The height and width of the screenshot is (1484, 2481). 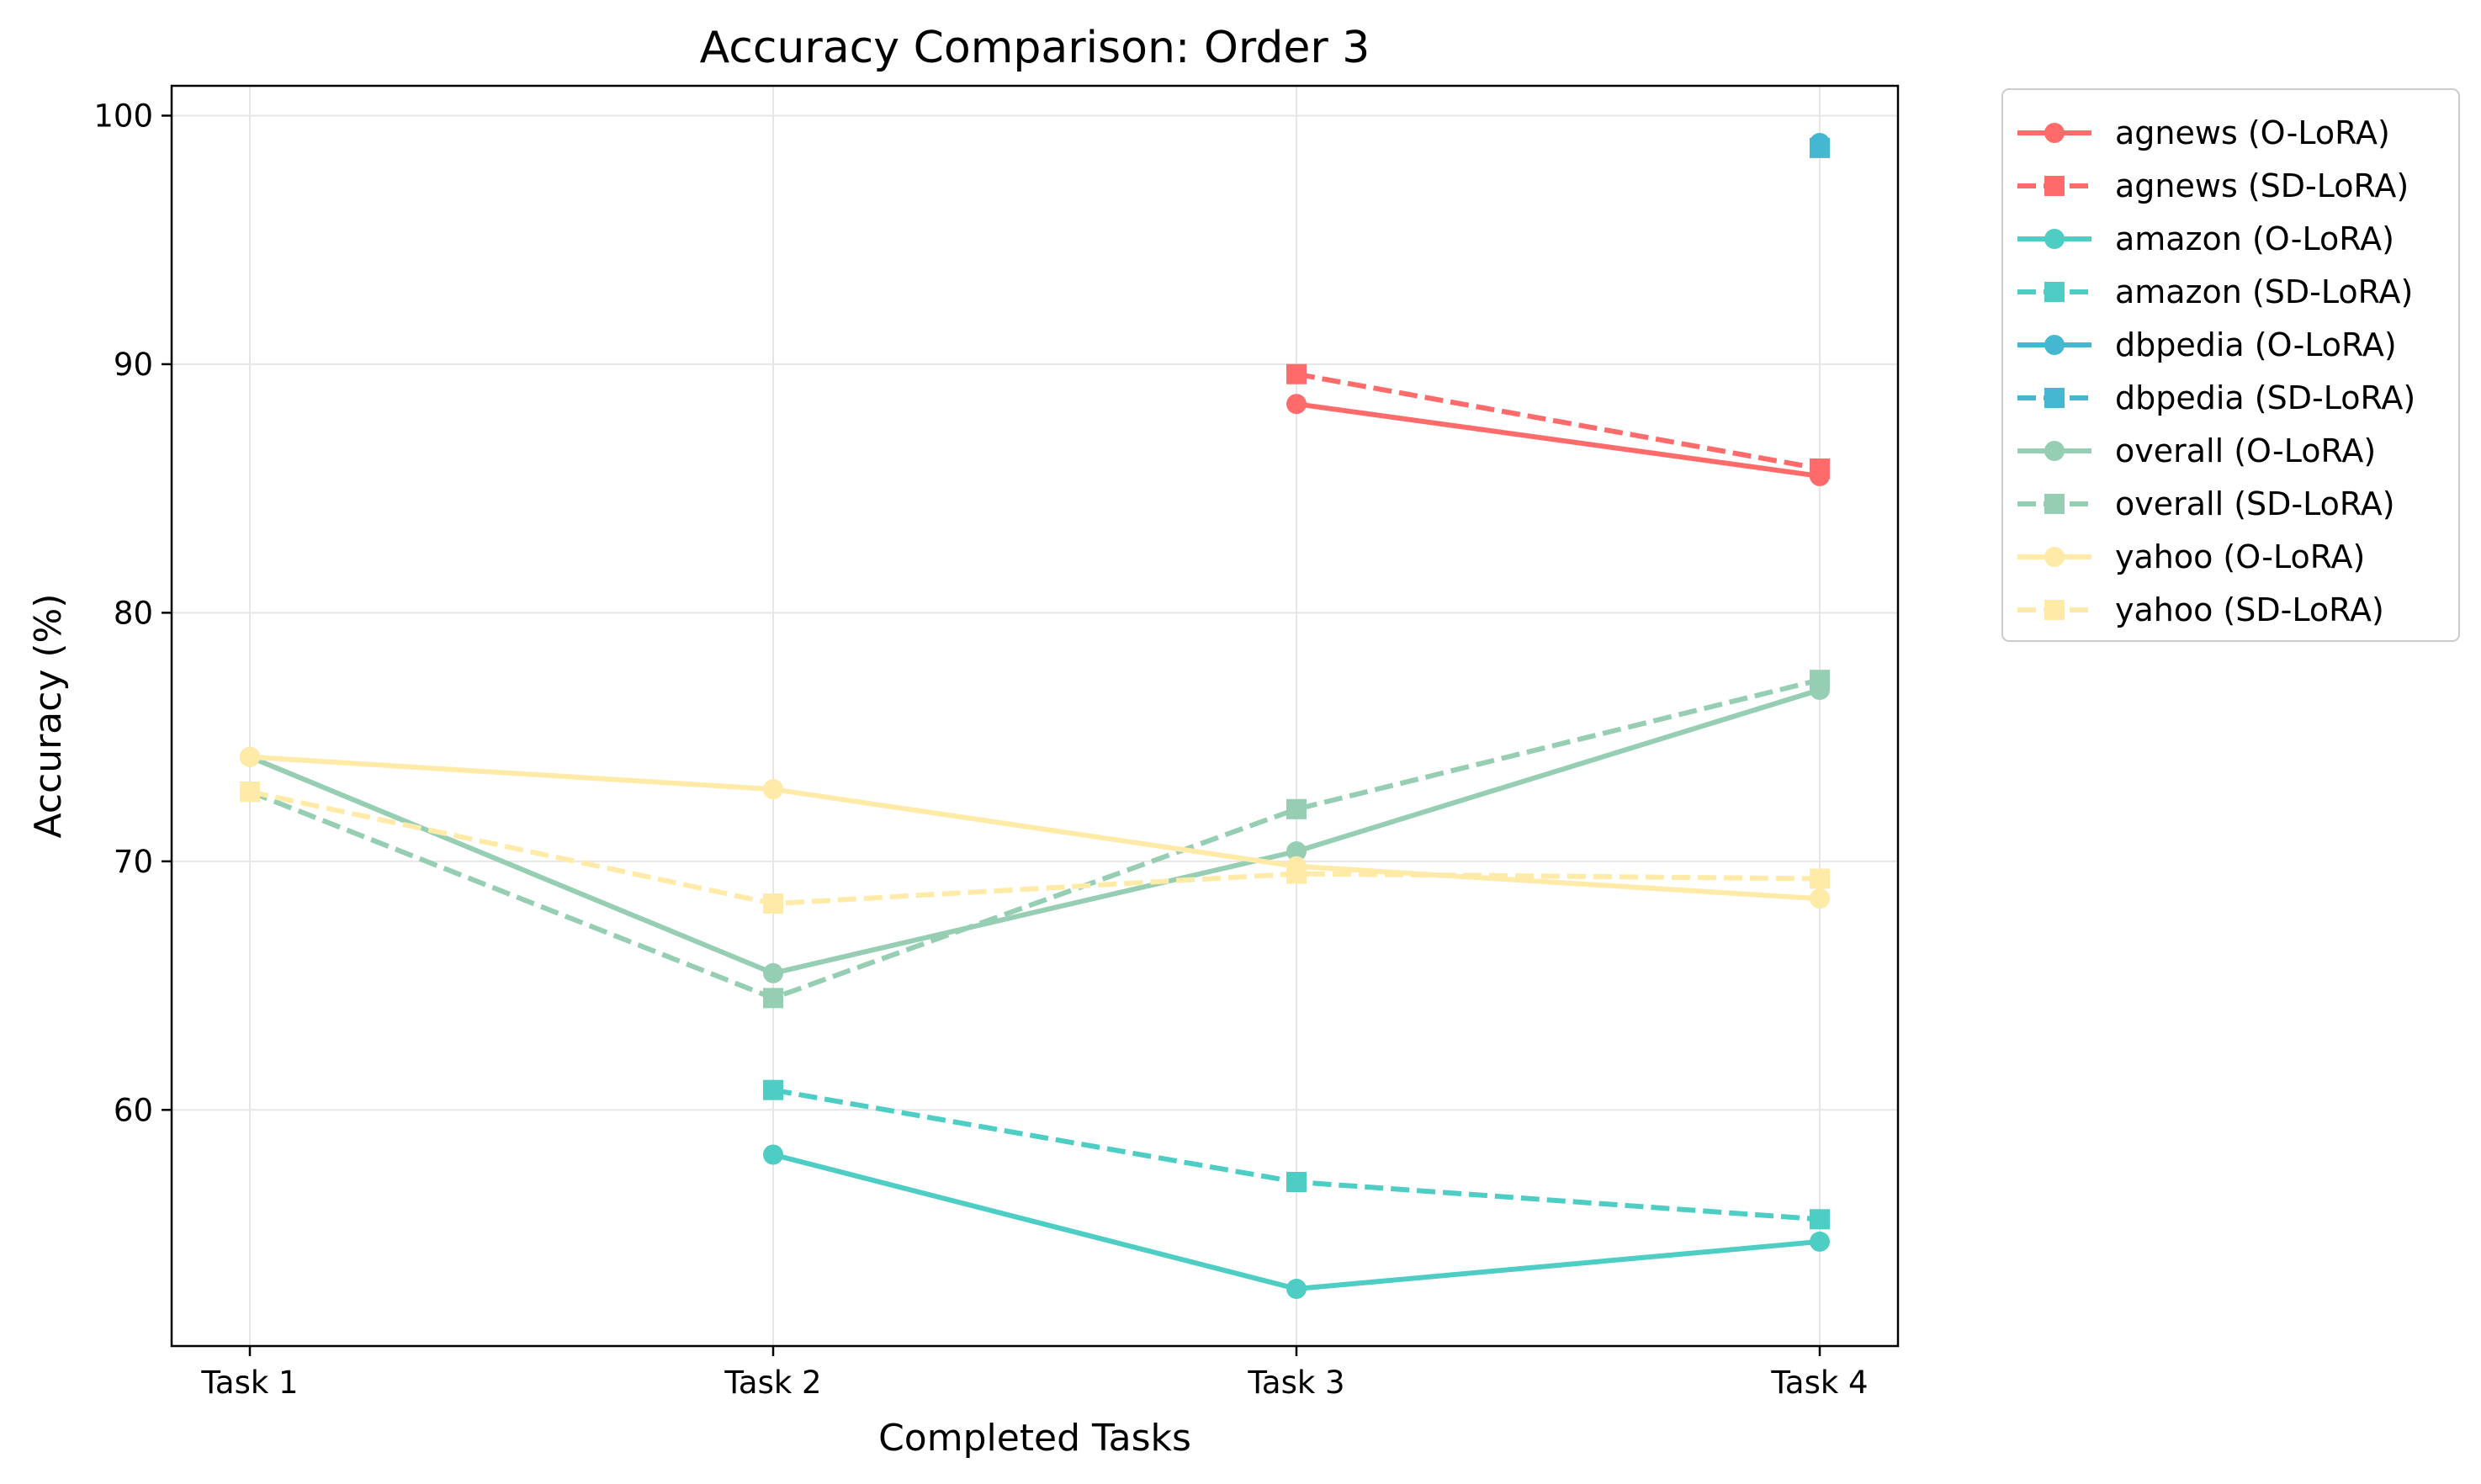 I want to click on legend-item: yahoo (O-LoRA), so click(x=2191, y=556).